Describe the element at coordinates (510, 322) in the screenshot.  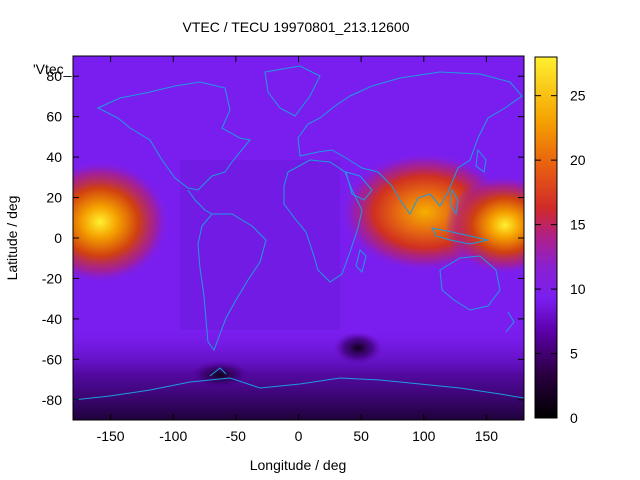
I see `coastline-new-zealand` at that location.